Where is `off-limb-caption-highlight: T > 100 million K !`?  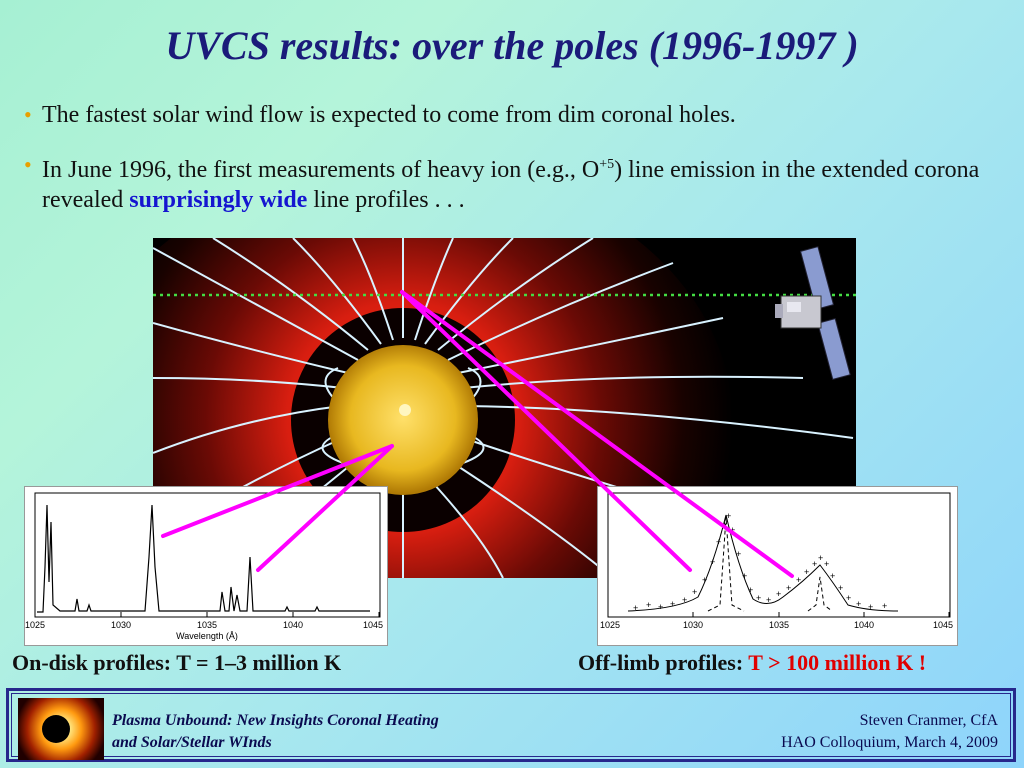 off-limb-caption-highlight: T > 100 million K ! is located at coordinates (837, 662).